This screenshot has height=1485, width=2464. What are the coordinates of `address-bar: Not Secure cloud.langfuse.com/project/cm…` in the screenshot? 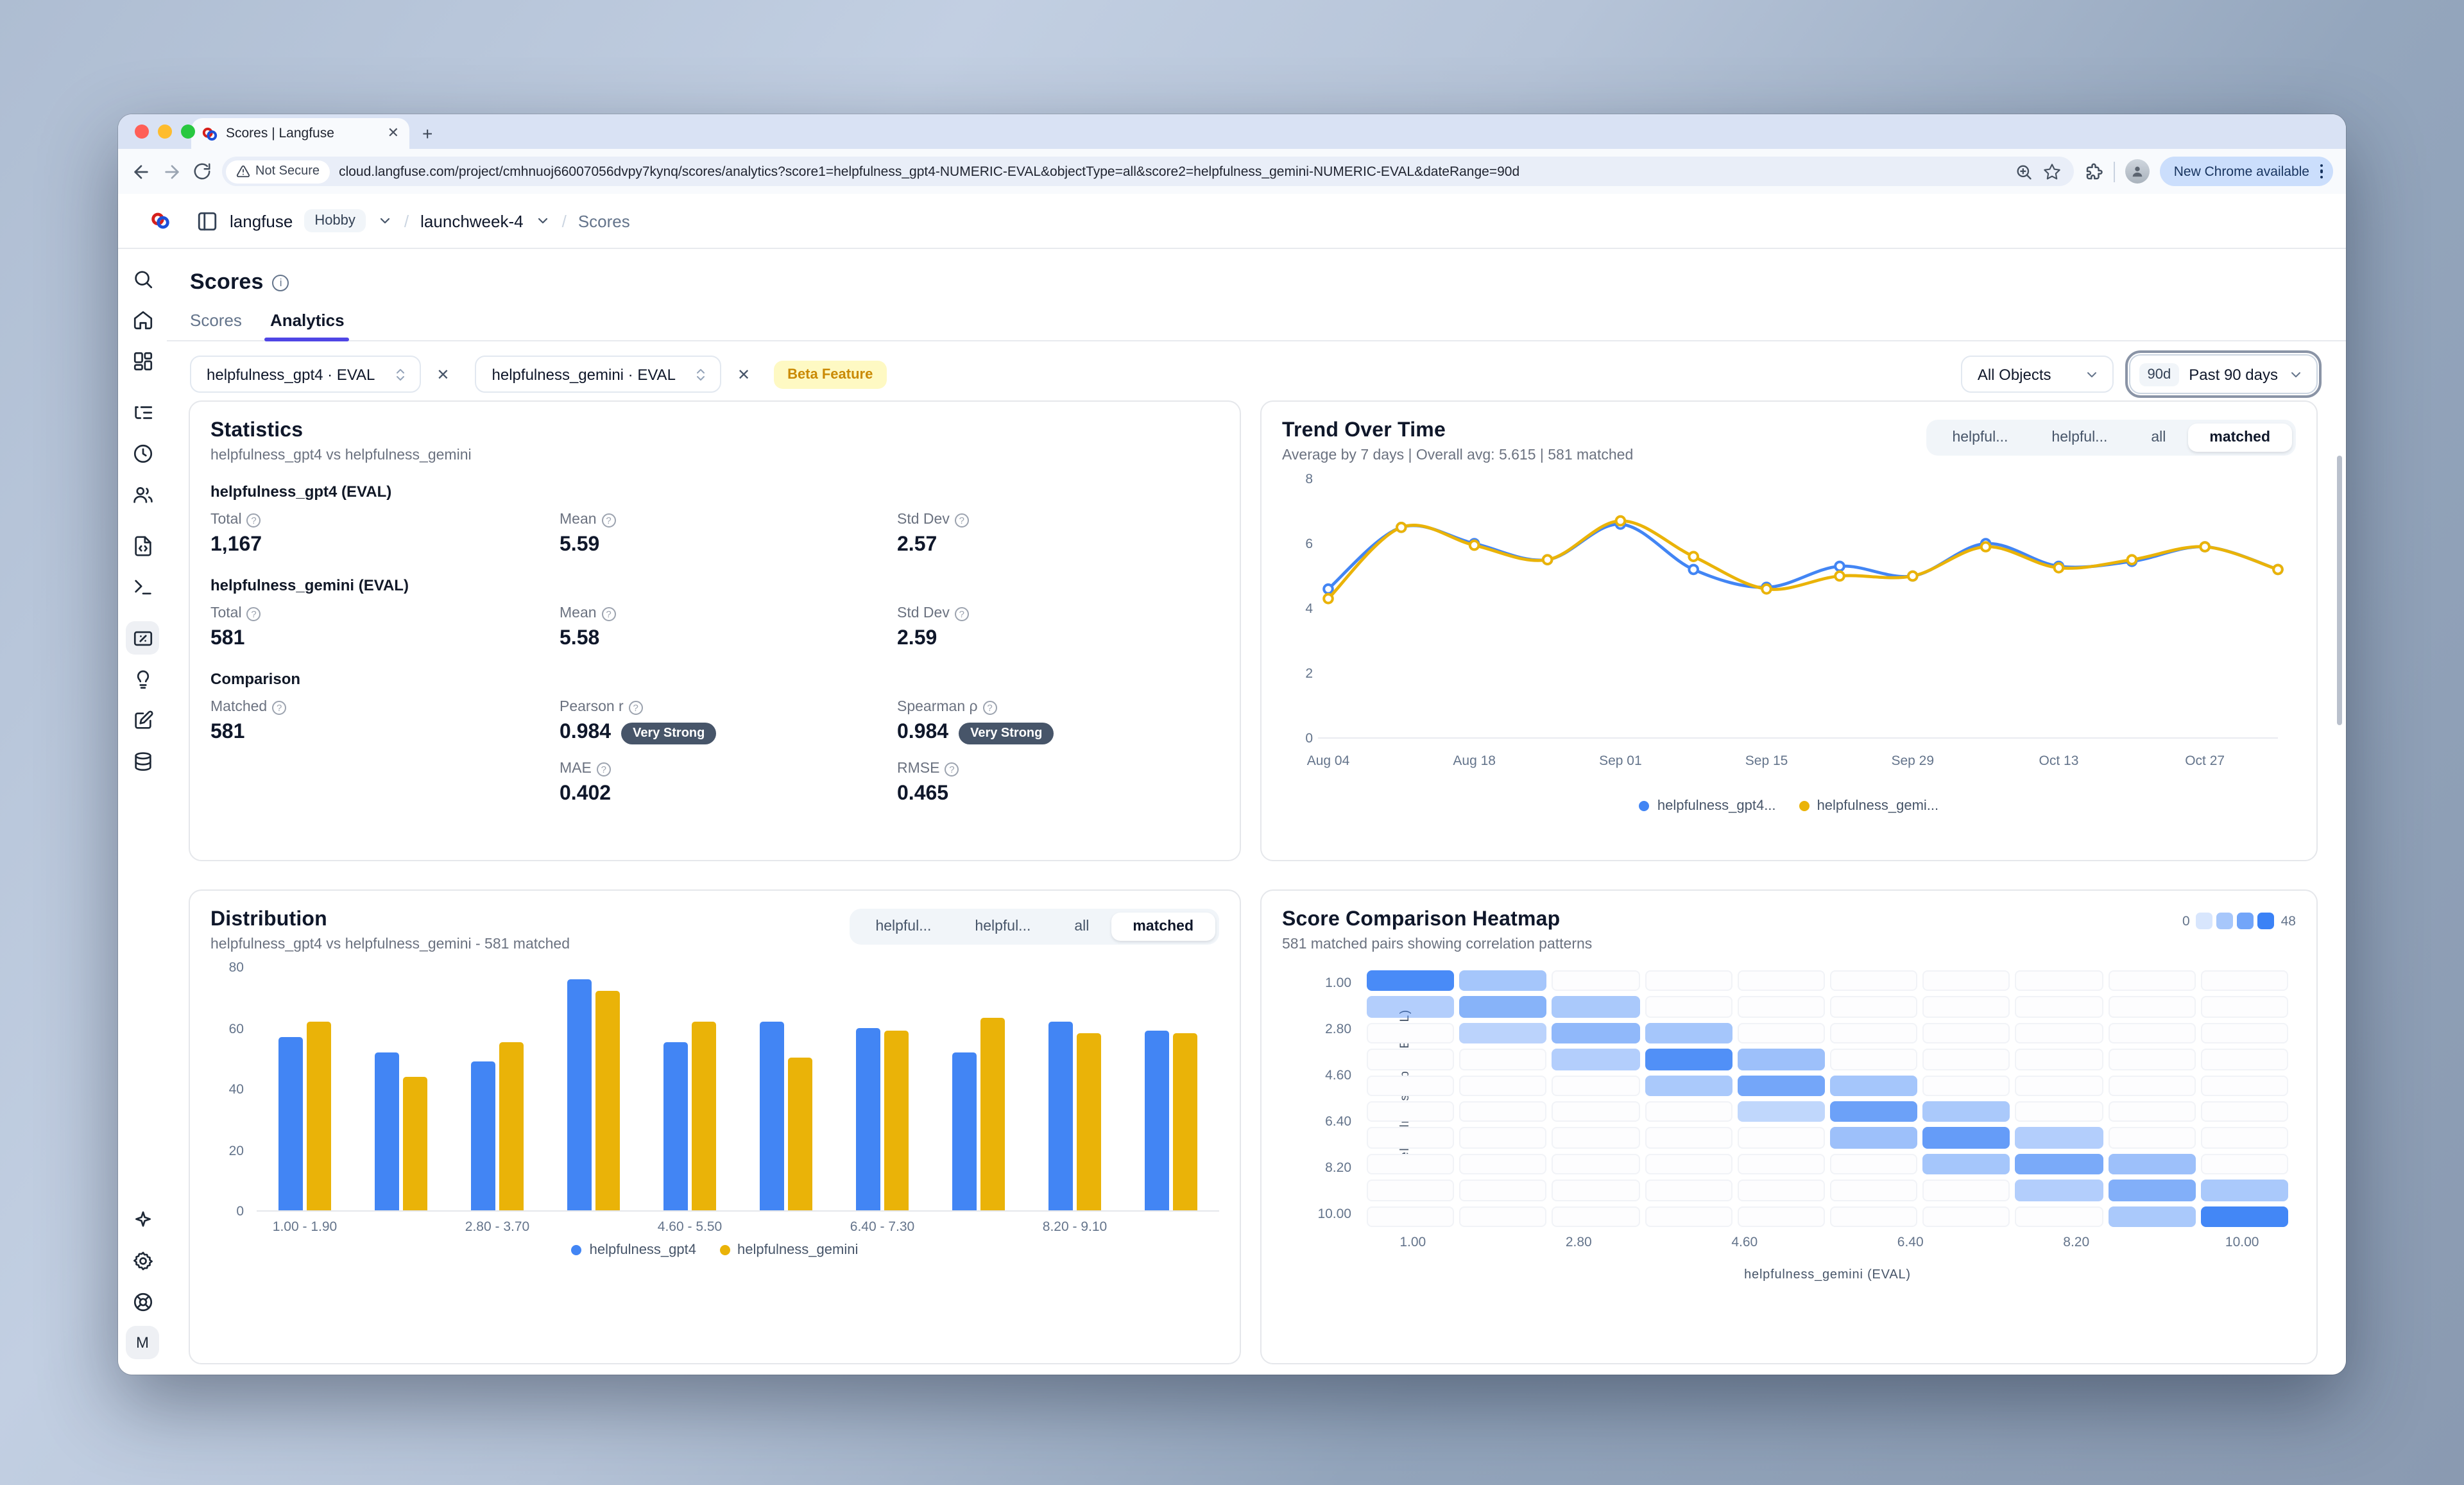 It's located at (1148, 171).